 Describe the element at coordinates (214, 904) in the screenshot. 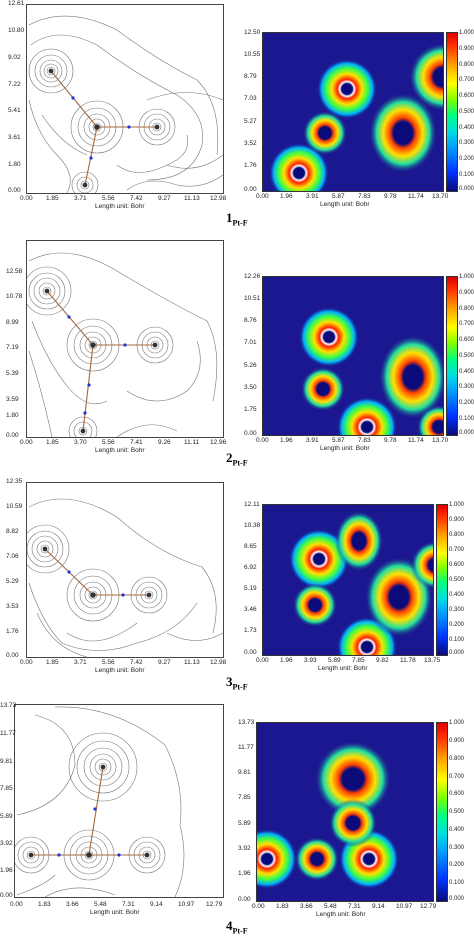

I see `x-tick: 12.79` at that location.